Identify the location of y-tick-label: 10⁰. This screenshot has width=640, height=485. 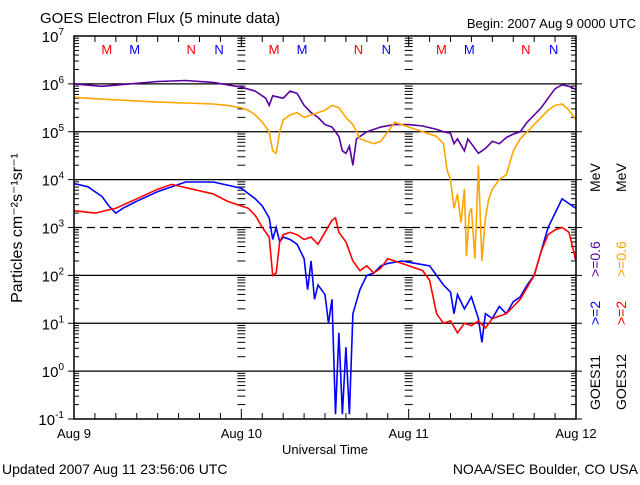
(53, 371).